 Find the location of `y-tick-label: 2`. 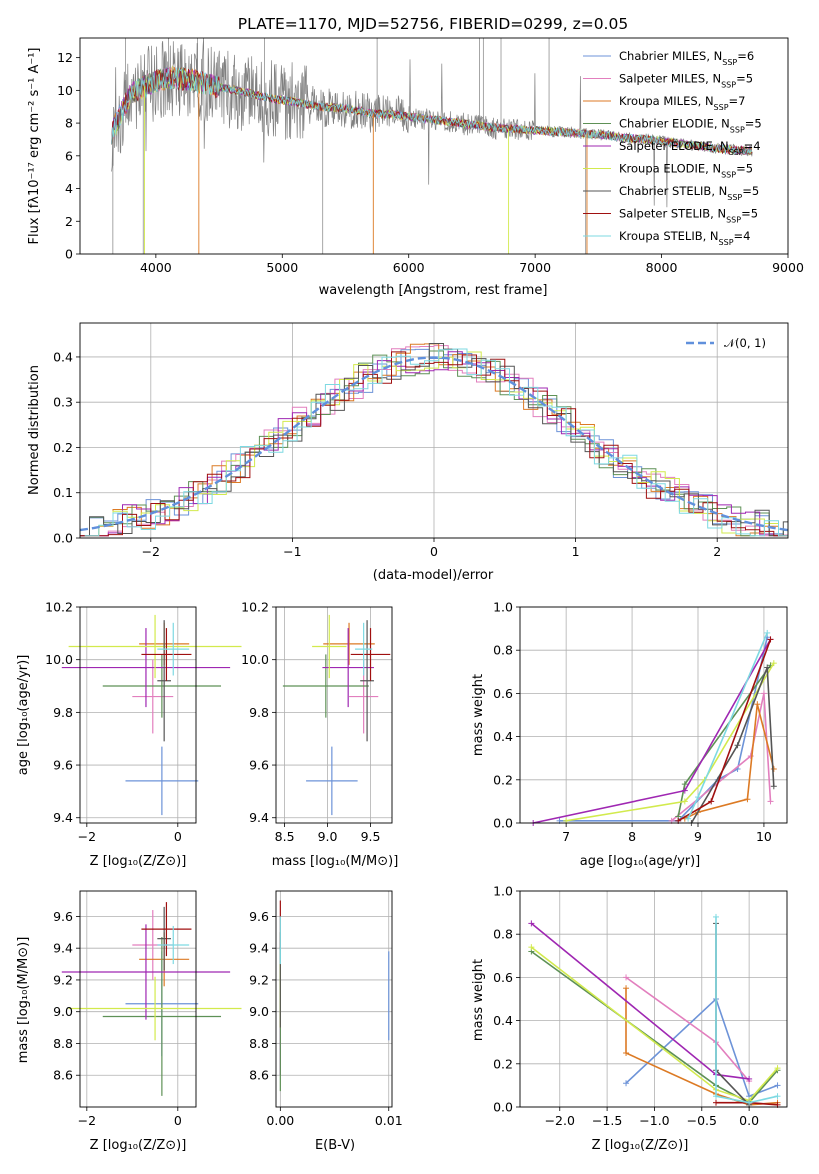

y-tick-label: 2 is located at coordinates (69, 221).